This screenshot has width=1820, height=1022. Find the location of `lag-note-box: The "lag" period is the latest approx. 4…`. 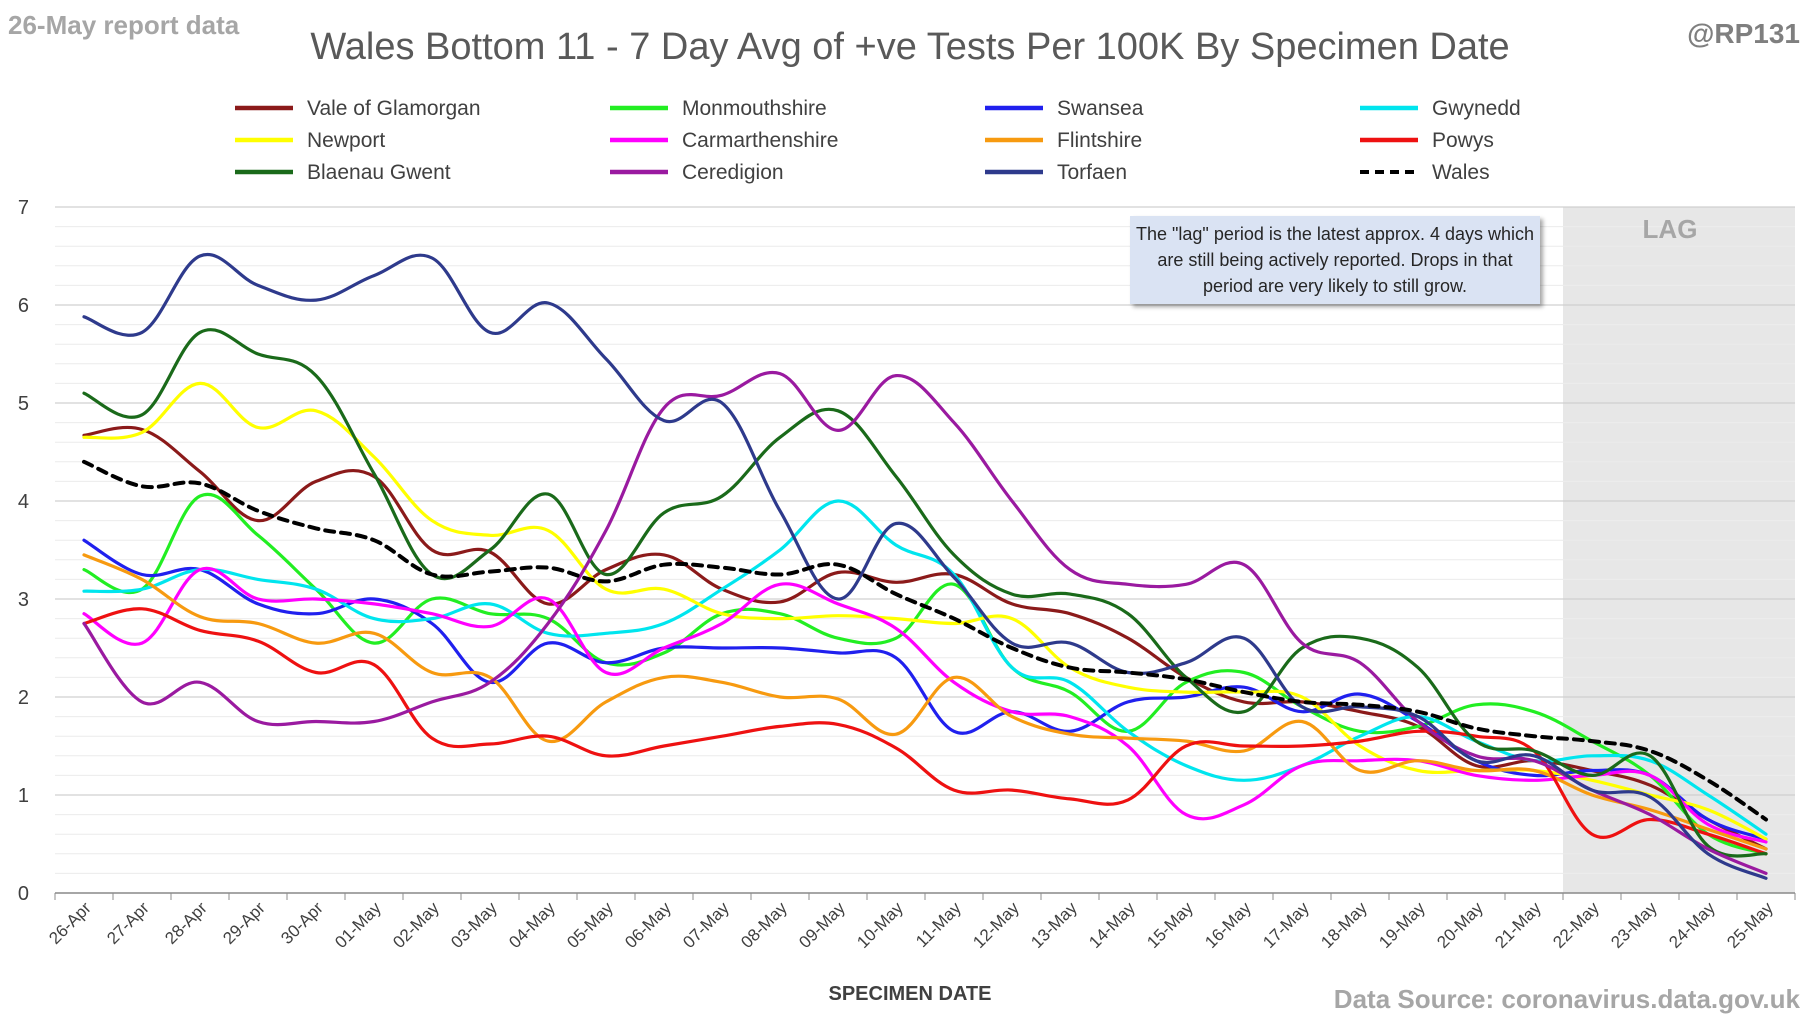

lag-note-box: The "lag" period is the latest approx. 4… is located at coordinates (1335, 260).